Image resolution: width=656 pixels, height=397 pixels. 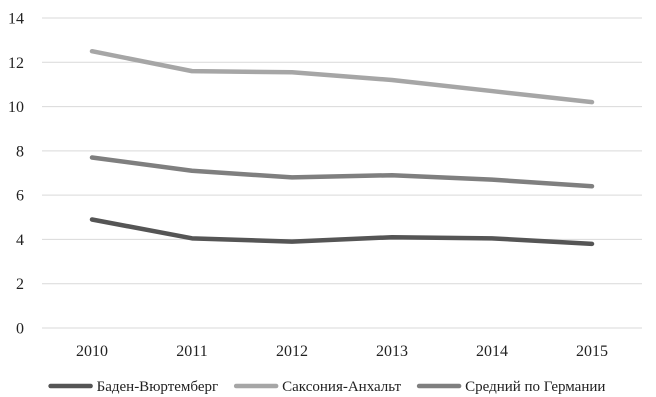 I want to click on legend-item: Средний по Германии, so click(x=510, y=387).